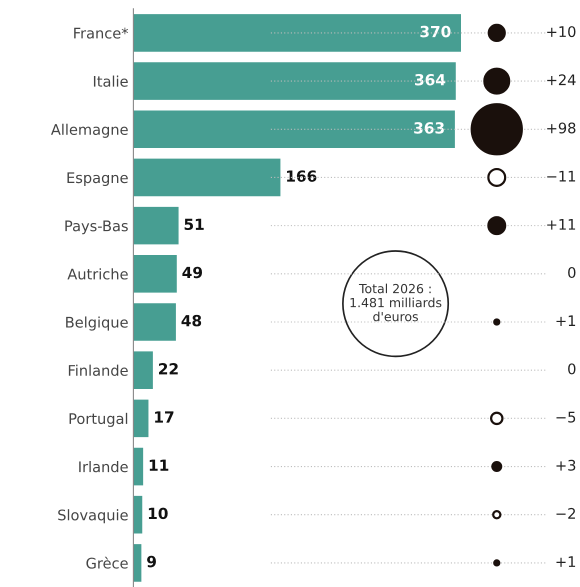  What do you see at coordinates (561, 32) in the screenshot?
I see `data-label: +10` at bounding box center [561, 32].